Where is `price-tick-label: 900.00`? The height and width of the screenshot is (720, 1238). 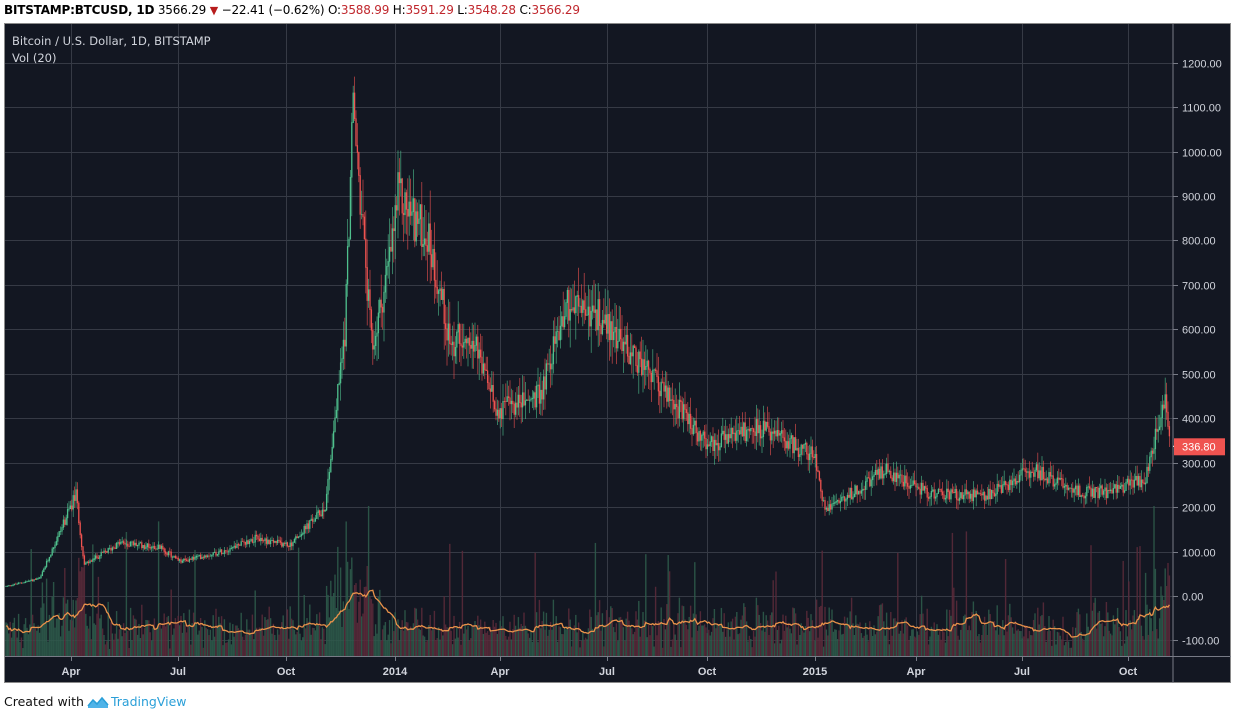
price-tick-label: 900.00 is located at coordinates (1199, 198).